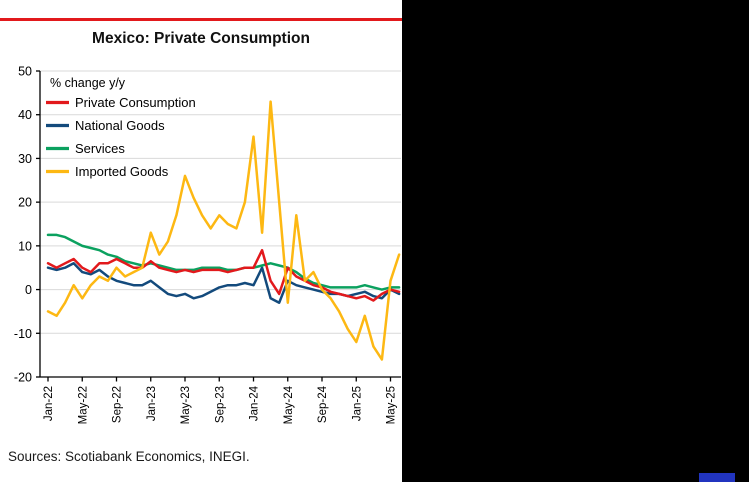 The height and width of the screenshot is (482, 749). I want to click on svg-text: 30, so click(25, 159).